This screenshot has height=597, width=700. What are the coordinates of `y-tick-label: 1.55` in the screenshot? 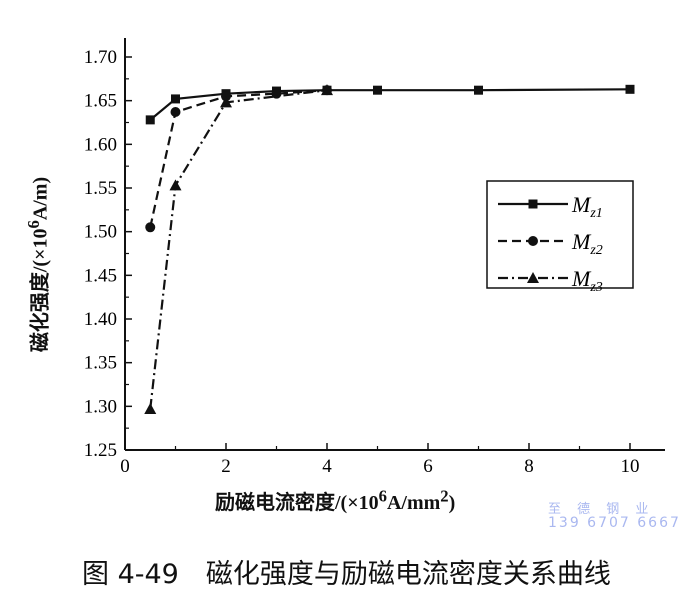 It's located at (100, 188).